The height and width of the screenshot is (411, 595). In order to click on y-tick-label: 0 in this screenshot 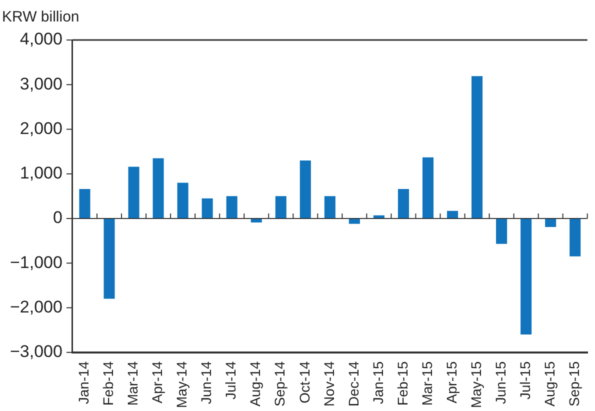, I will do `click(57, 218)`.